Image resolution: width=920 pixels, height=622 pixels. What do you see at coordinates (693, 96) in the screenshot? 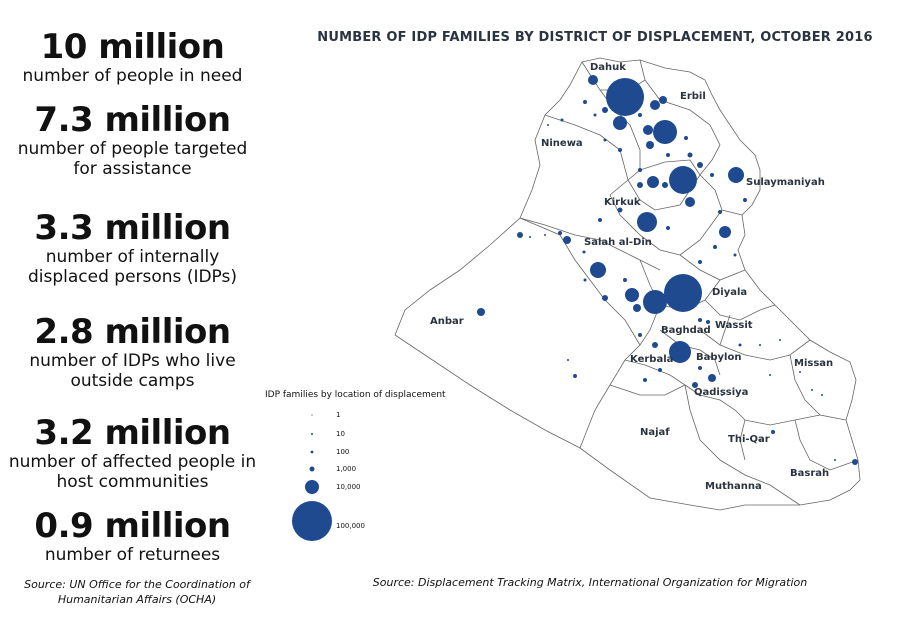
I see `label-erbil: Erbil` at bounding box center [693, 96].